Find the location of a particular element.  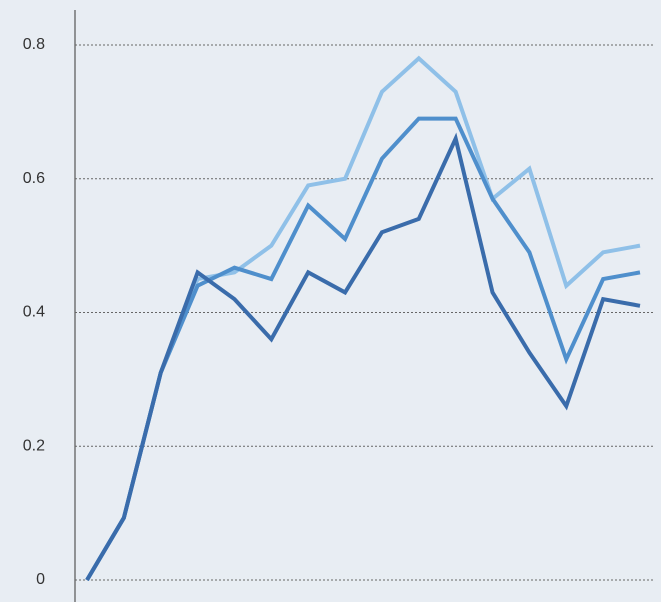

y-tick-label: 0 is located at coordinates (40, 579).